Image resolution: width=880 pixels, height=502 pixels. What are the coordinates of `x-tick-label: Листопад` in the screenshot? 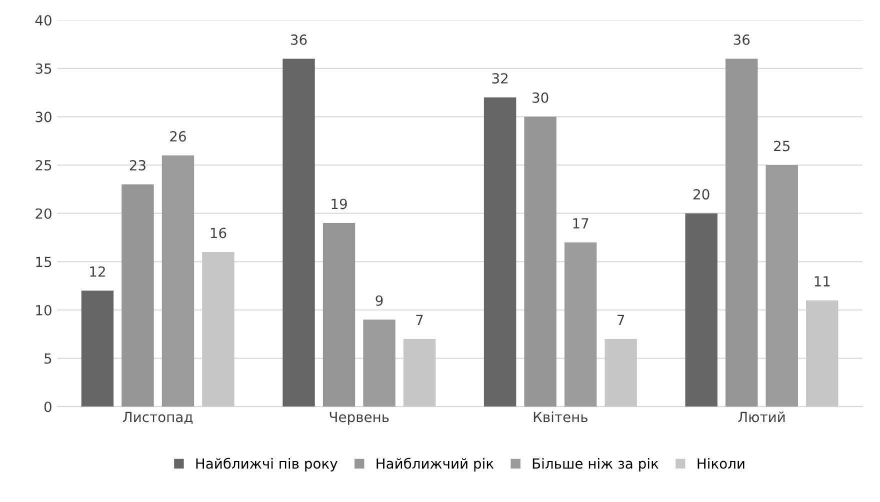 It's located at (157, 418).